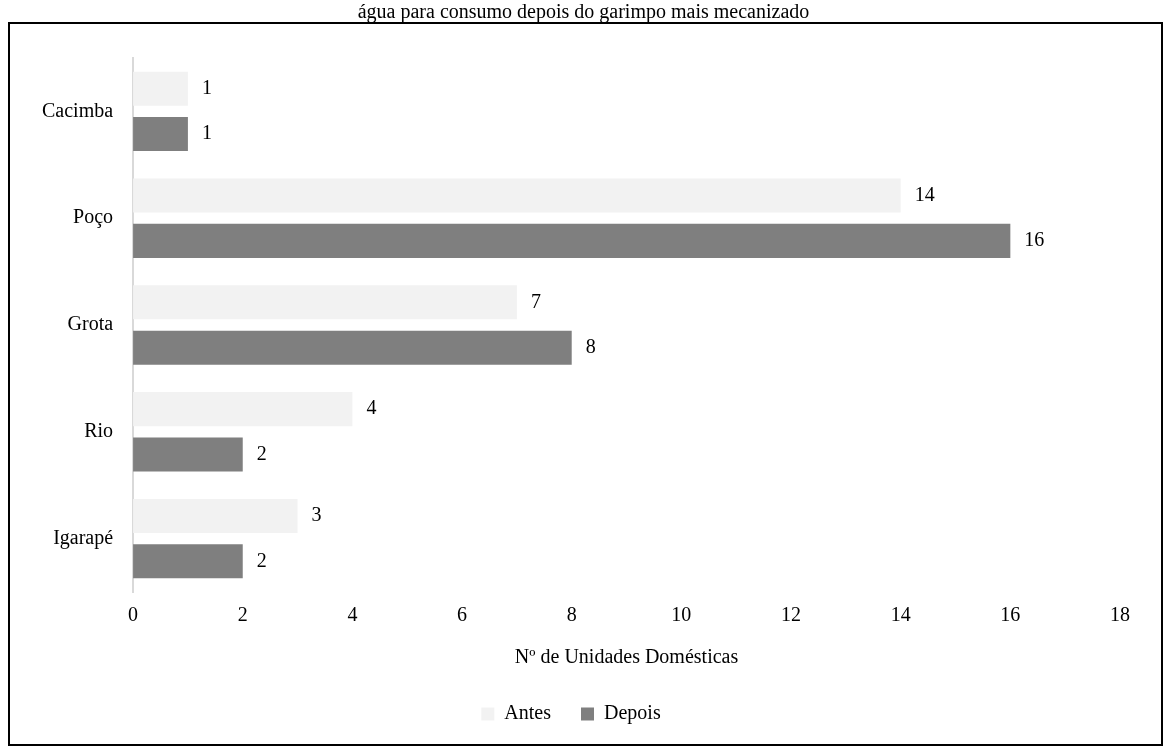 The height and width of the screenshot is (748, 1167). What do you see at coordinates (462, 614) in the screenshot?
I see `x-tick-label: 6` at bounding box center [462, 614].